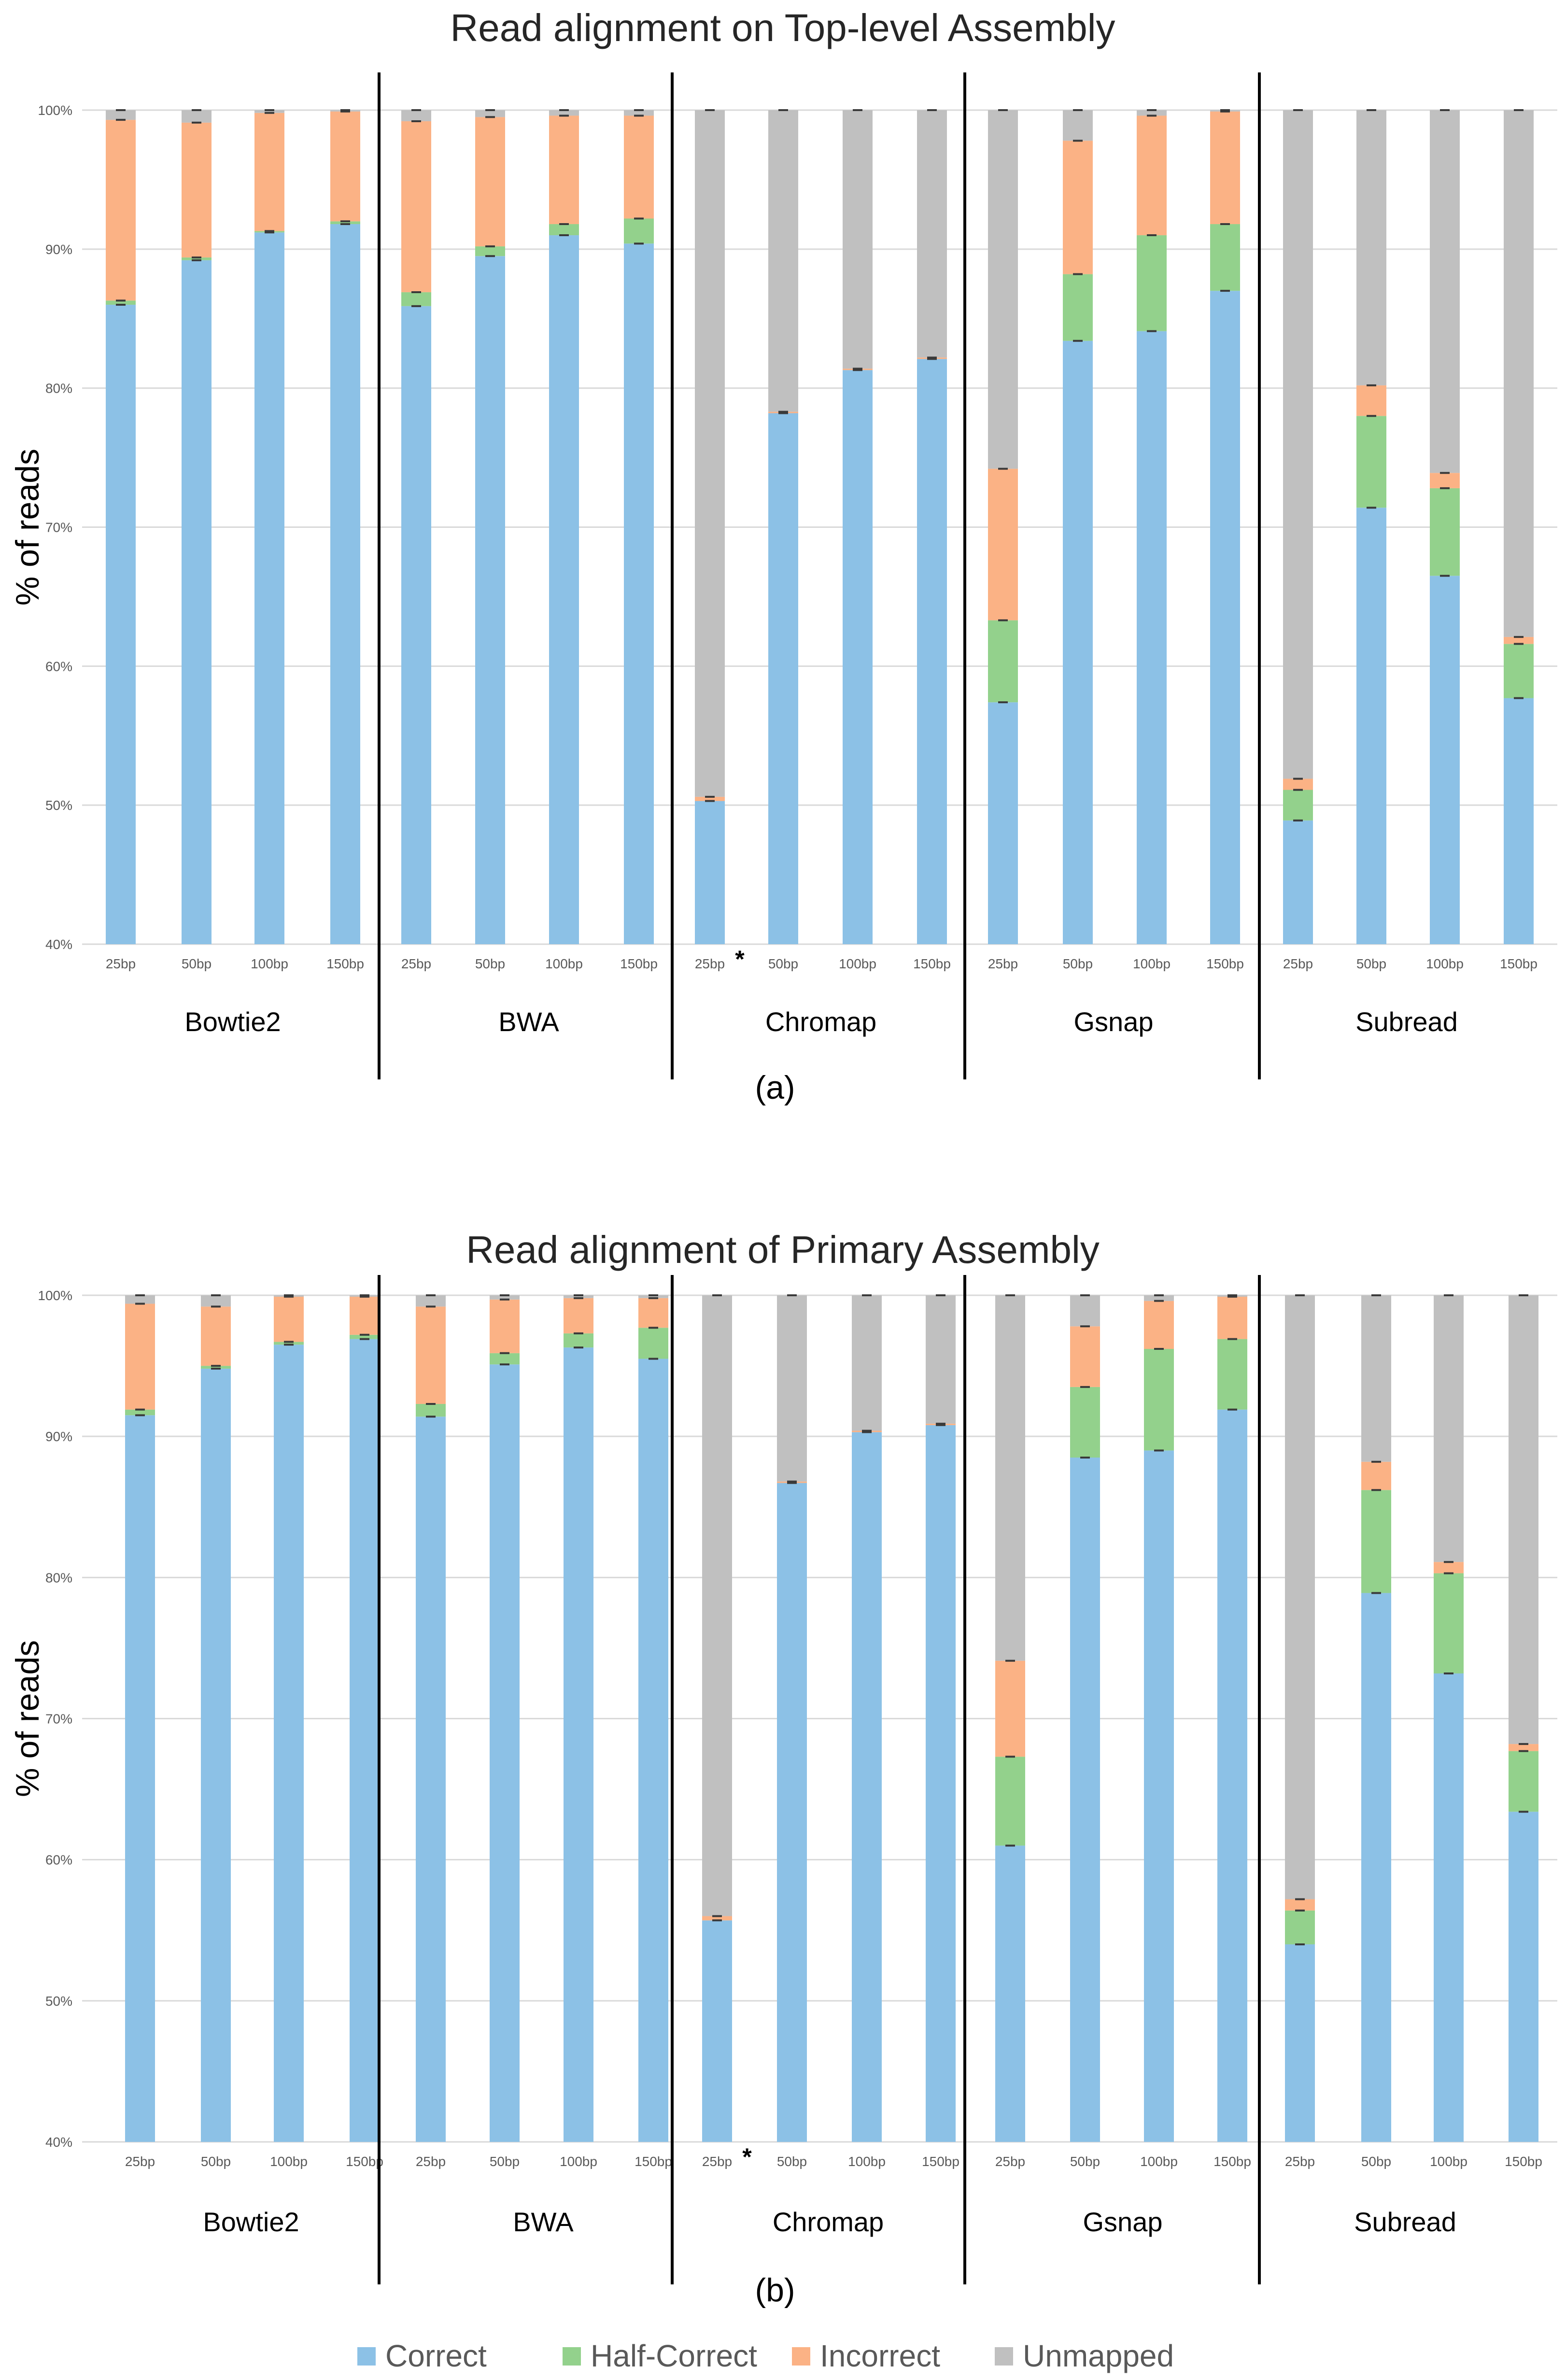 Image resolution: width=1566 pixels, height=2380 pixels. Describe the element at coordinates (58, 249) in the screenshot. I see `y-tick-label: 90%` at that location.